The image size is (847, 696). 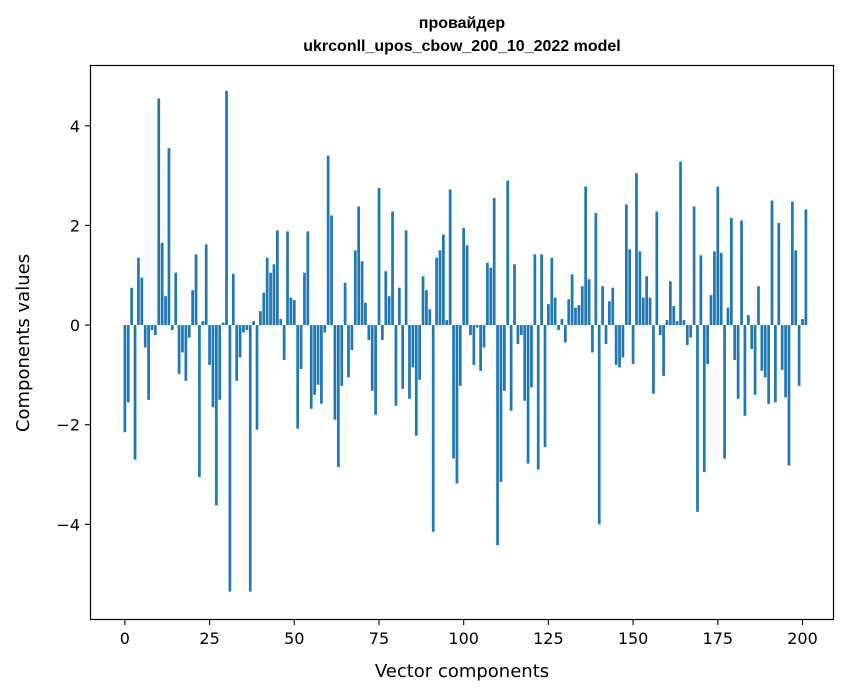 I want to click on x-axis-ticks: 0 25 50 75 100 125 150 175 200, so click(x=469, y=633).